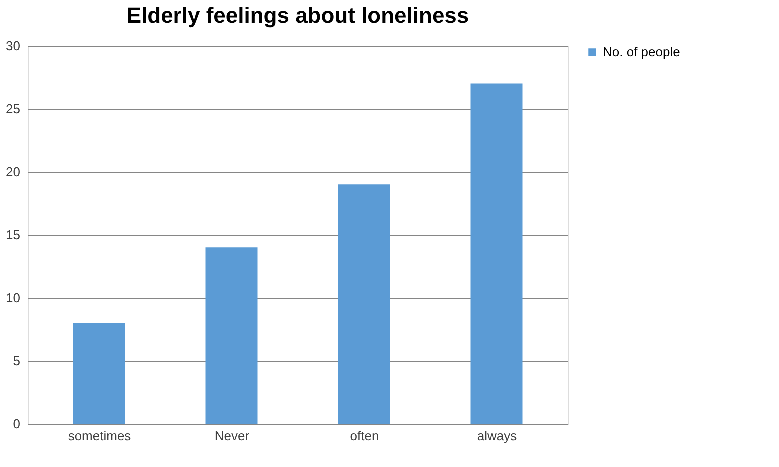  Describe the element at coordinates (13, 172) in the screenshot. I see `y-tick-label: 20` at that location.